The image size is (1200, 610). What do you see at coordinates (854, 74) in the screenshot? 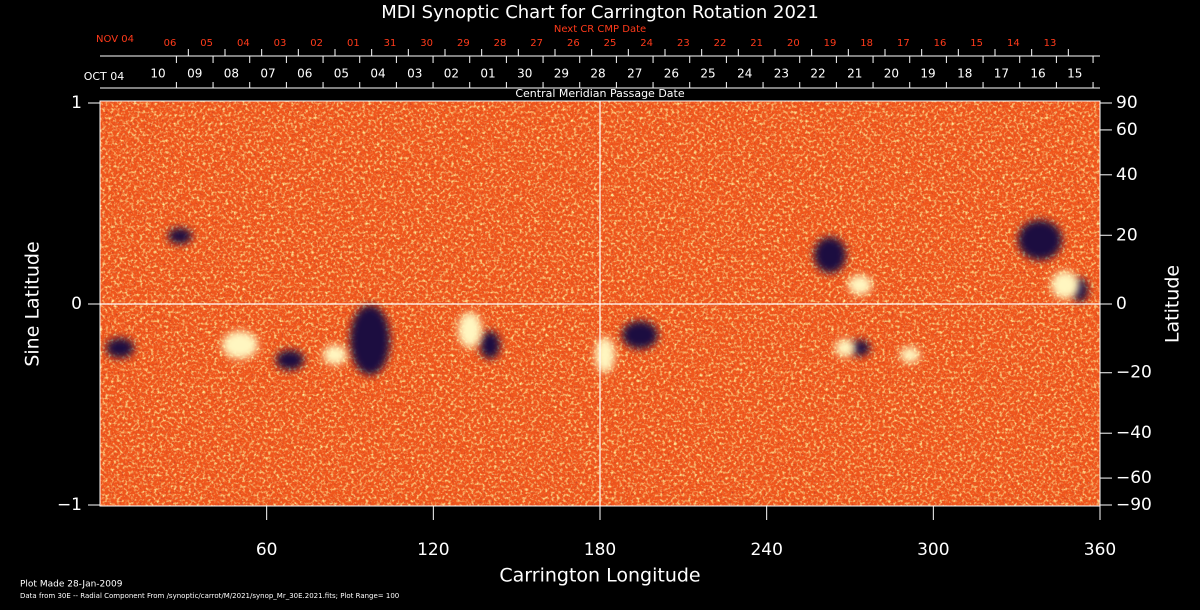
I see `x2-tick-label: 21` at bounding box center [854, 74].